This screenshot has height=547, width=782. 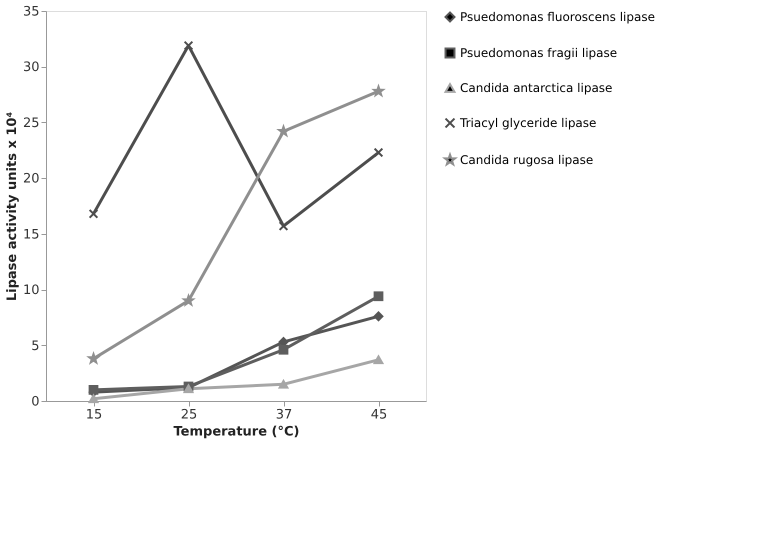 I want to click on legend-label: Triacyl glyceride lipase, so click(x=527, y=123).